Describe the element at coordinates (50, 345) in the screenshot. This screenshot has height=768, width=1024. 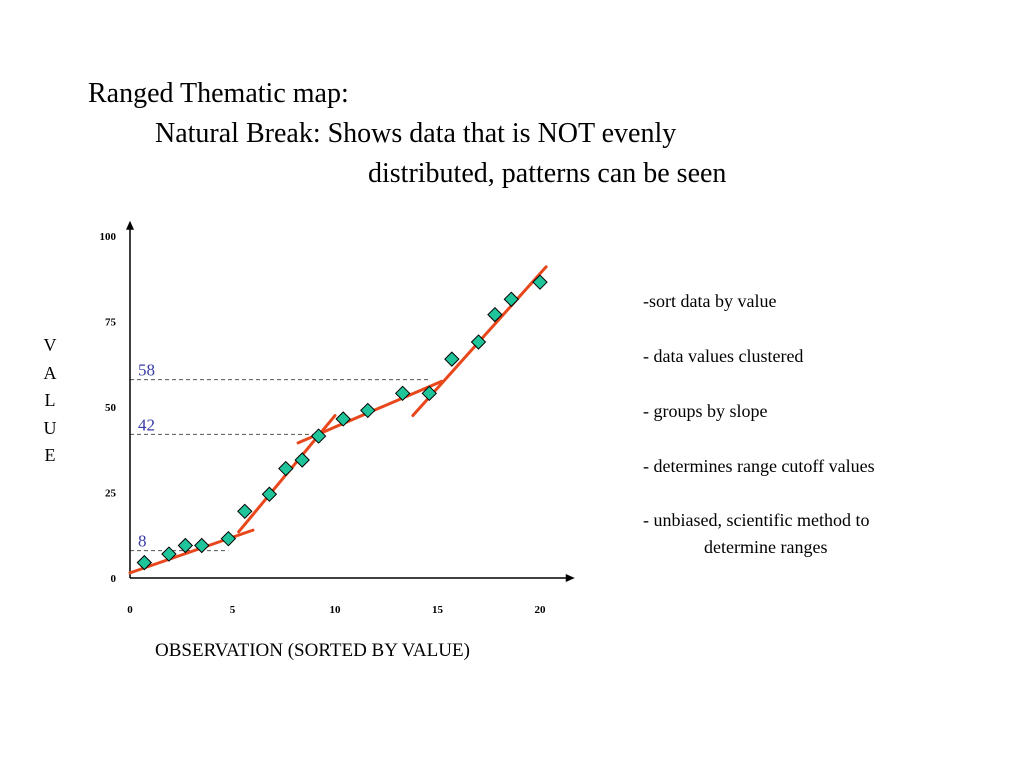
I see `y-axis-label-letter: V` at that location.